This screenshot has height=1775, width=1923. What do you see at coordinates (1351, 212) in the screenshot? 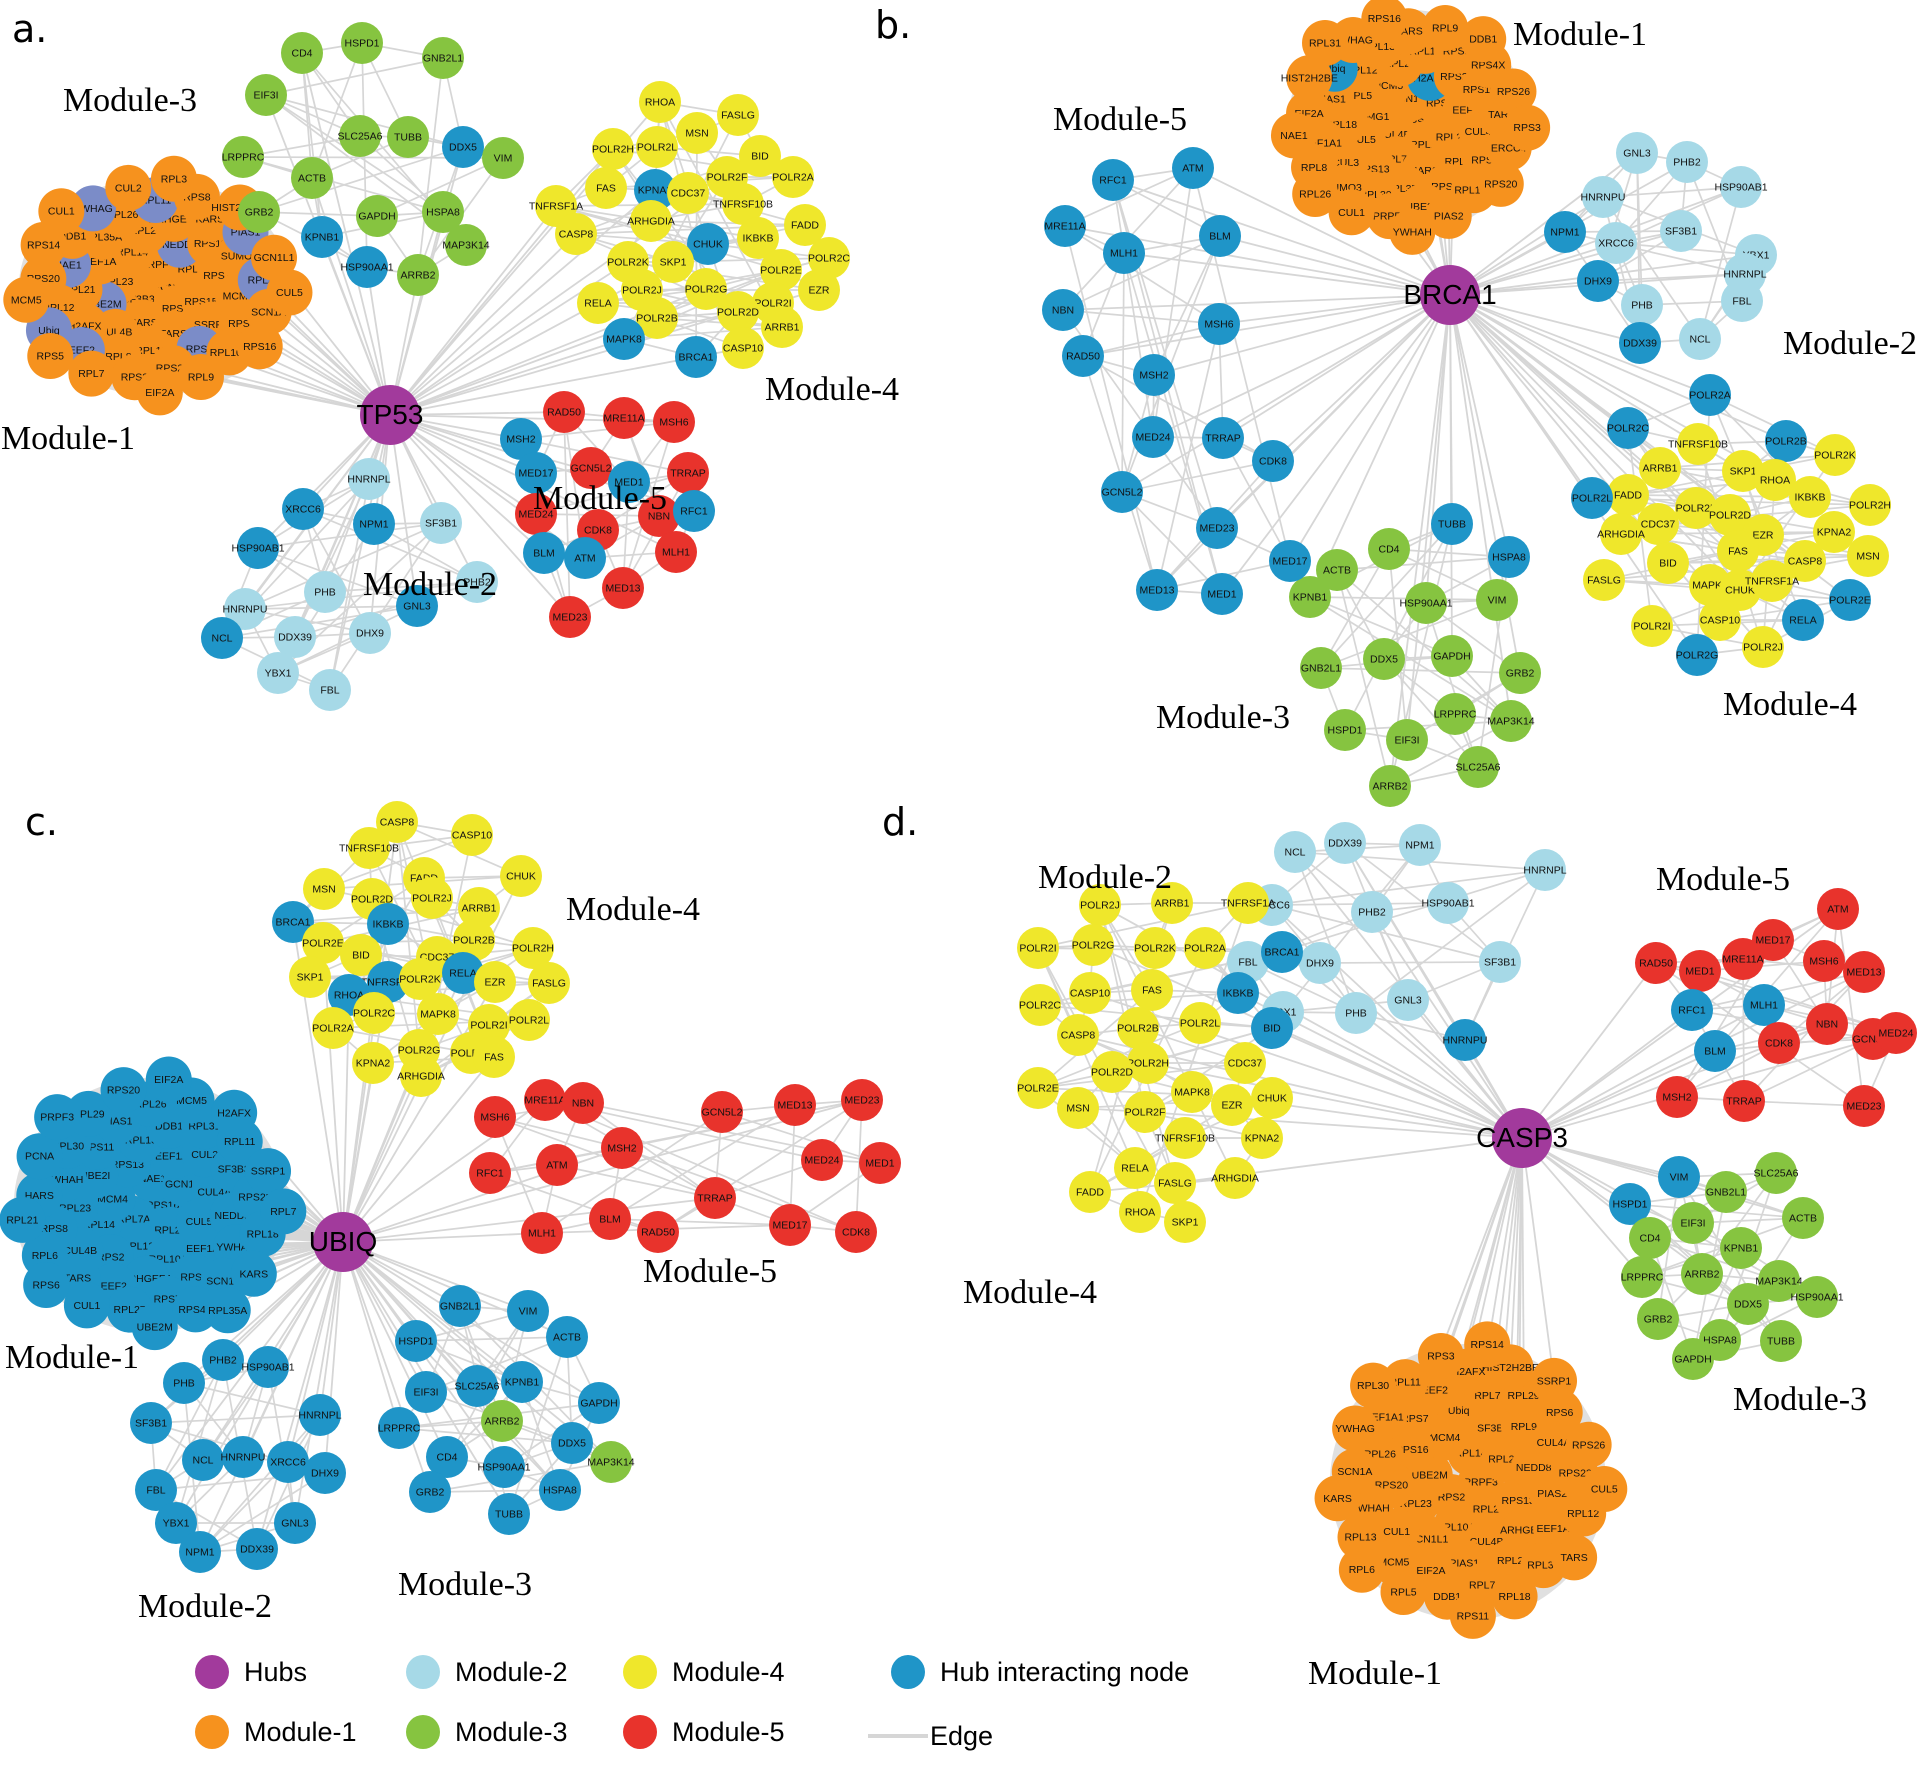
I see `node-cul1` at bounding box center [1351, 212].